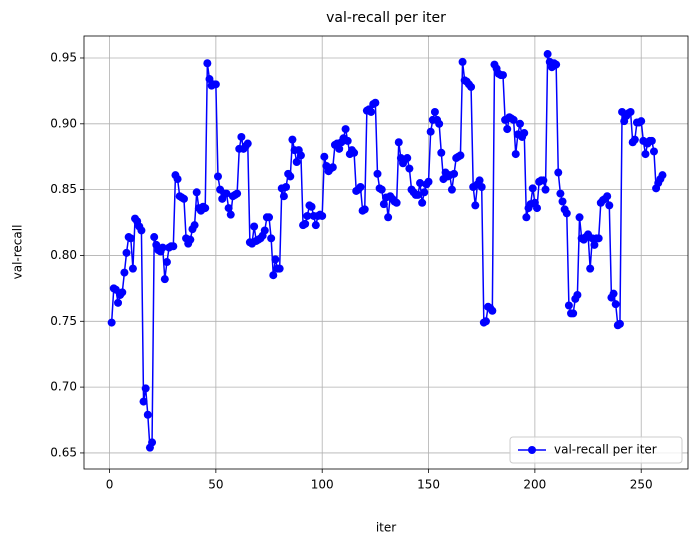 This screenshot has width=700, height=547. Describe the element at coordinates (63, 321) in the screenshot. I see `y-tick-label: 0.75` at that location.